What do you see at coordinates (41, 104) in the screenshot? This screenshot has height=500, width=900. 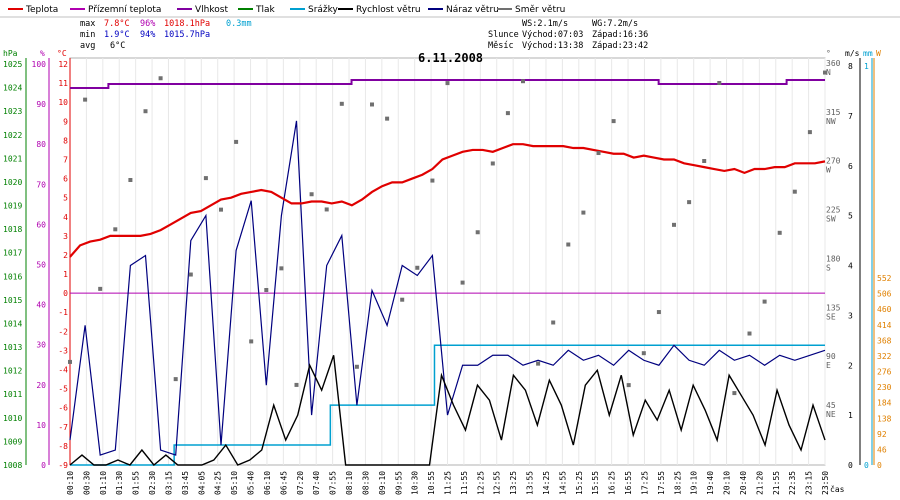 I see `tick-label: 90` at bounding box center [41, 104].